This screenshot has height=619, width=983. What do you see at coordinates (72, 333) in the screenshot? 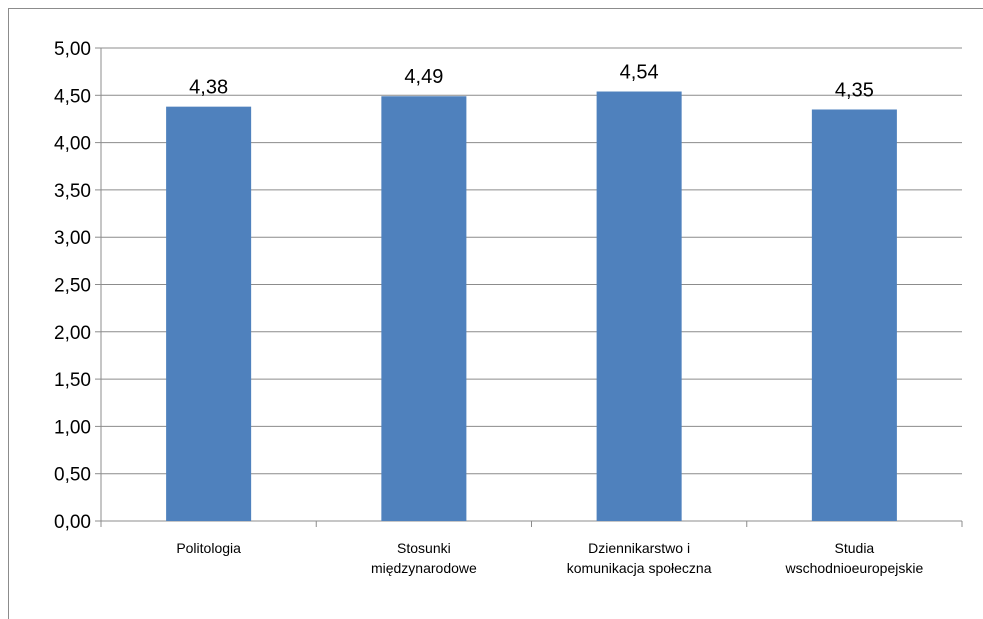
I see `y-tick-label: 2,00` at bounding box center [72, 333].